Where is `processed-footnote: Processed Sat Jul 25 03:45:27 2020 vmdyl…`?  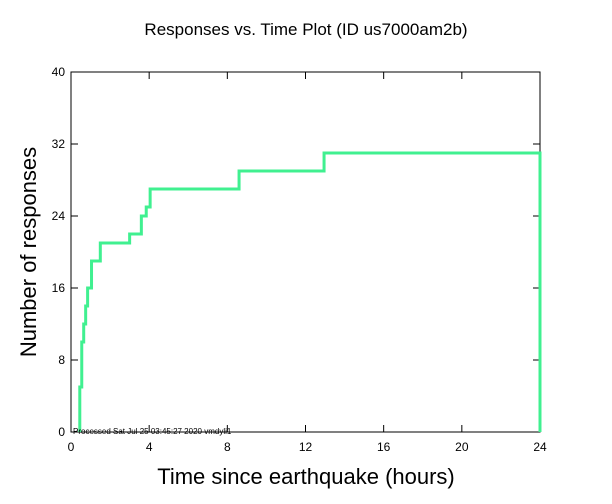
processed-footnote: Processed Sat Jul 25 03:45:27 2020 vmdyl… is located at coordinates (152, 431).